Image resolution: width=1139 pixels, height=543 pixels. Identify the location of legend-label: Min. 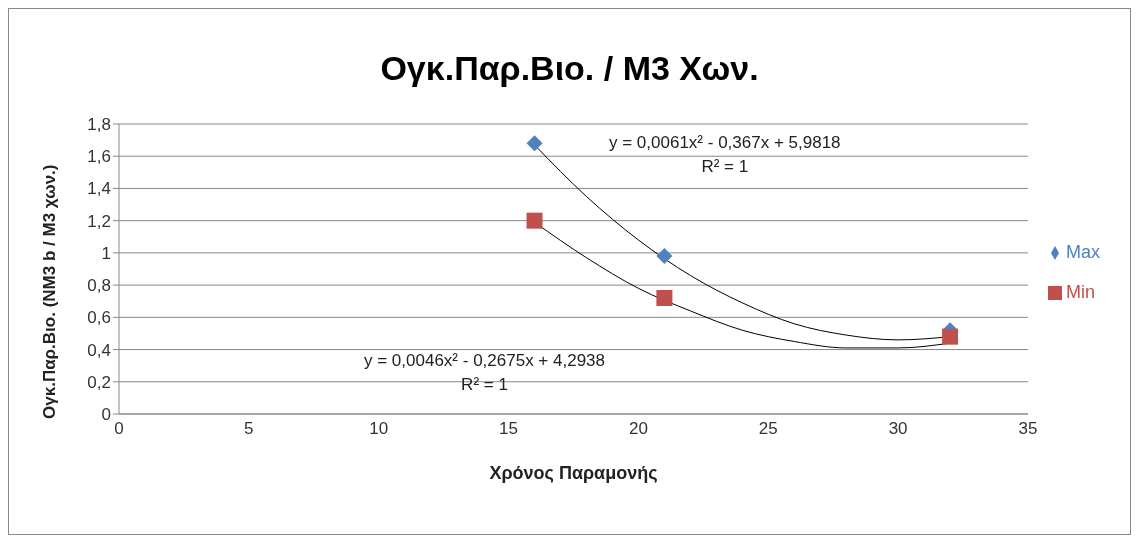
(1080, 291).